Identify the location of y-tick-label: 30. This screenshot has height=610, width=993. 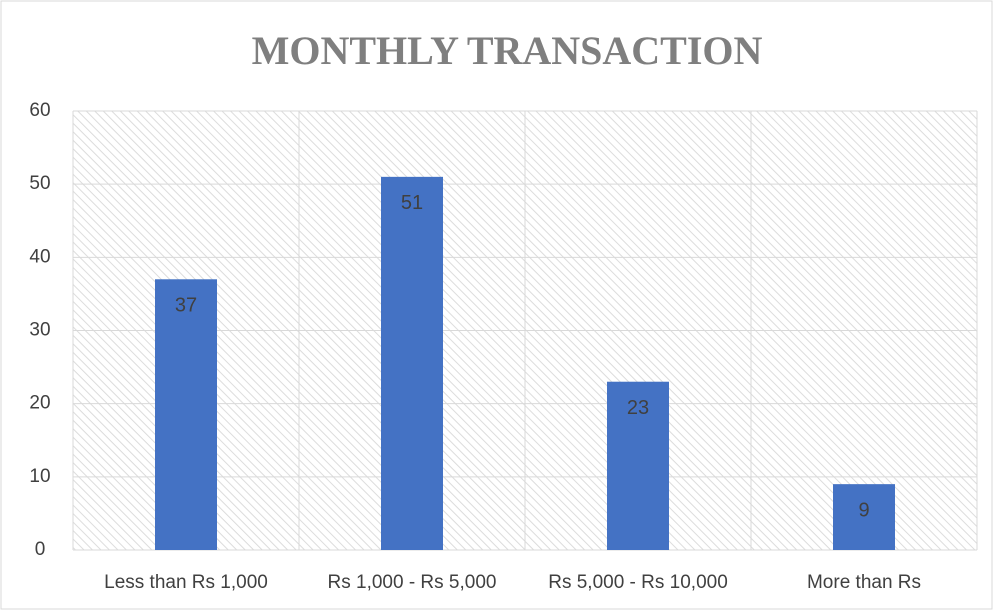
(39, 330).